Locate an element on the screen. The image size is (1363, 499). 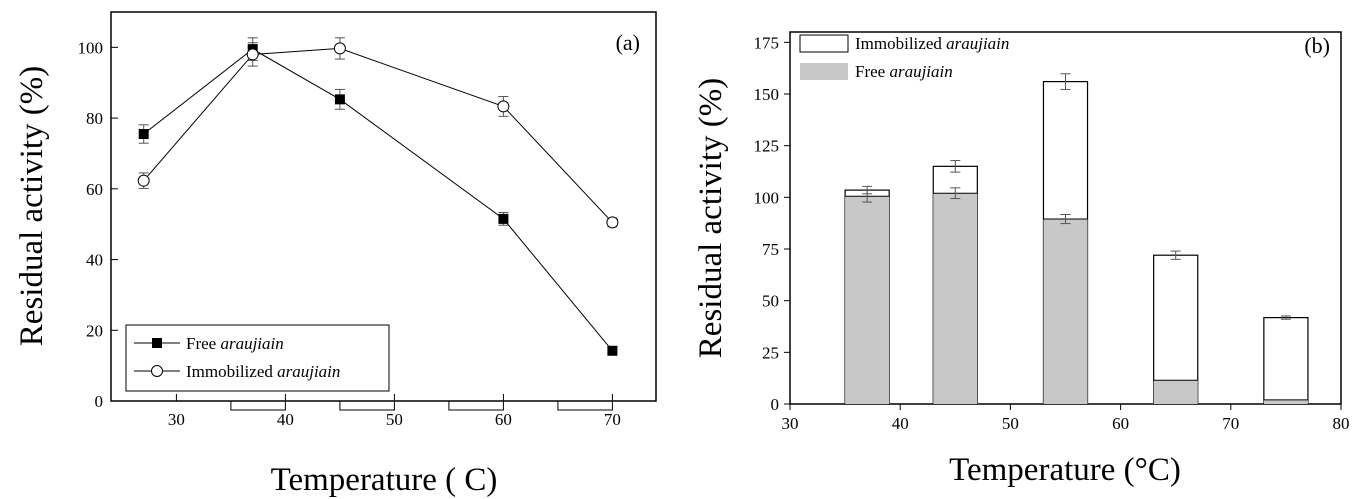
y-tick-label: 40 is located at coordinates (94, 260).